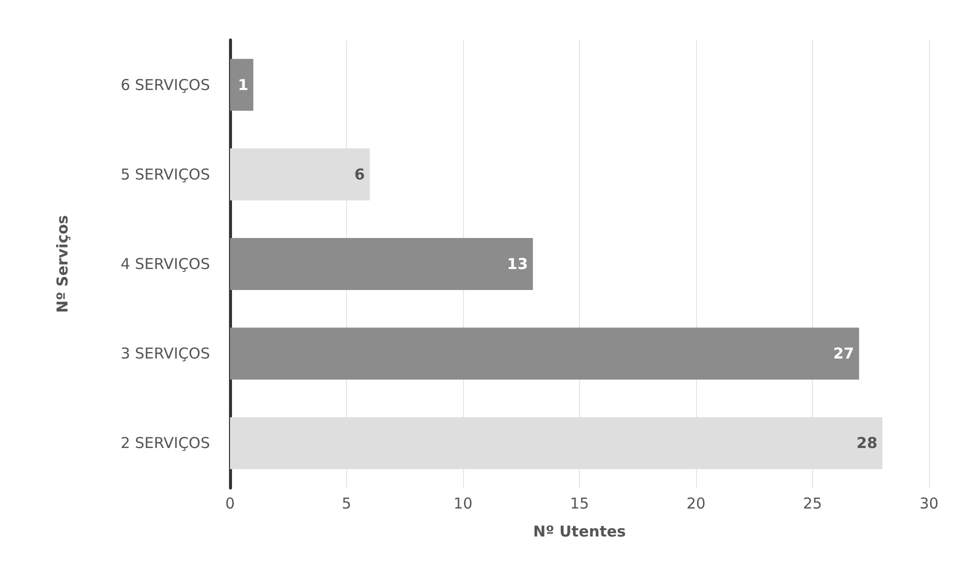  I want to click on x-tick-label: 10, so click(463, 503).